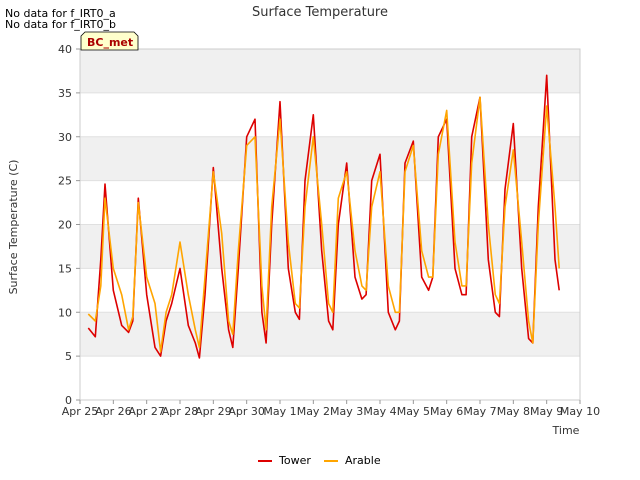 The height and width of the screenshot is (480, 640). I want to click on y-tick-label-10: 10, so click(65, 312).